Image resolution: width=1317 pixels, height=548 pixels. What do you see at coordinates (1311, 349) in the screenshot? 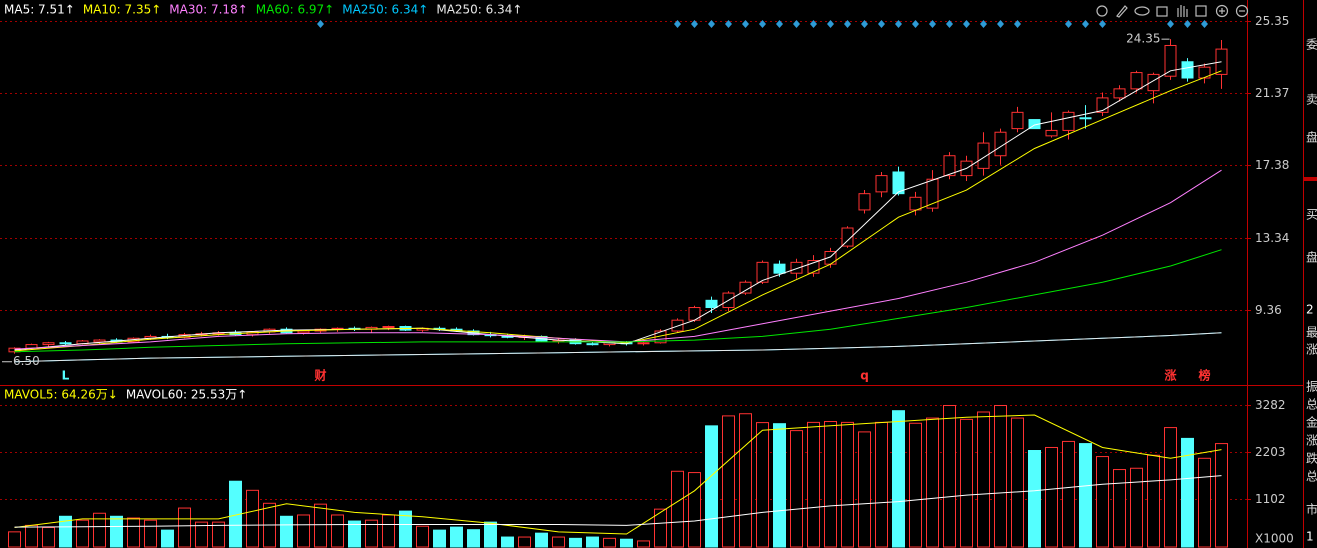
I see `side-panel-text: 涨` at bounding box center [1311, 349].